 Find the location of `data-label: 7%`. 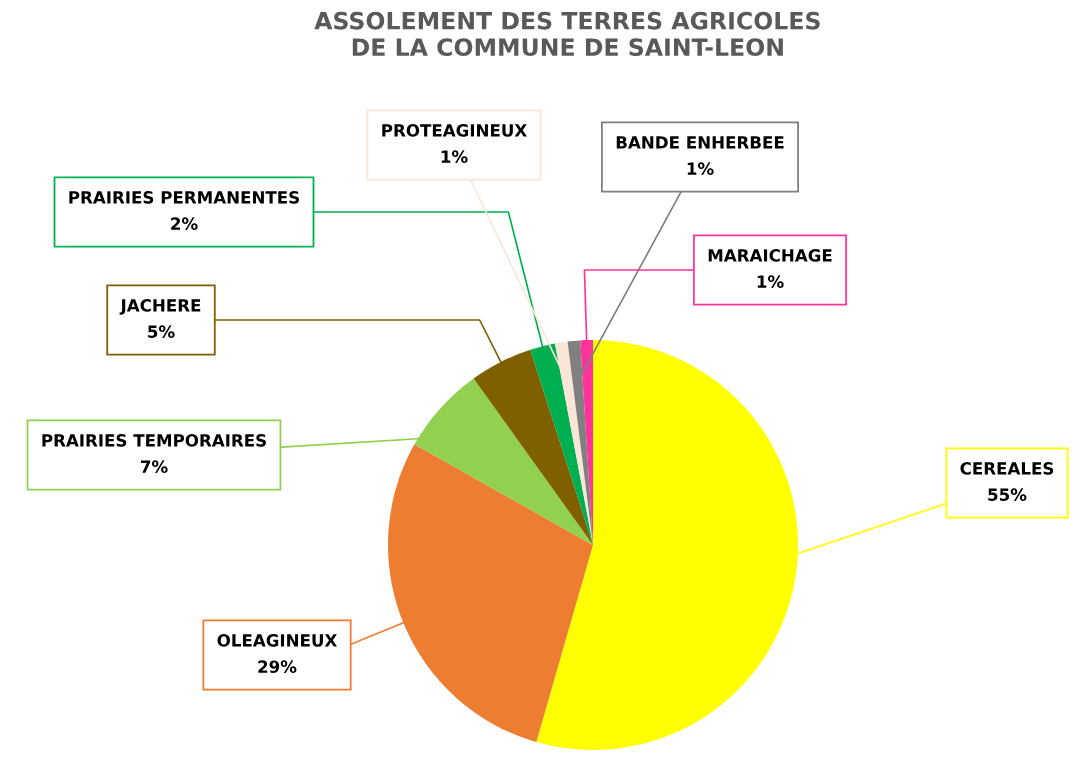

data-label: 7% is located at coordinates (154, 466).